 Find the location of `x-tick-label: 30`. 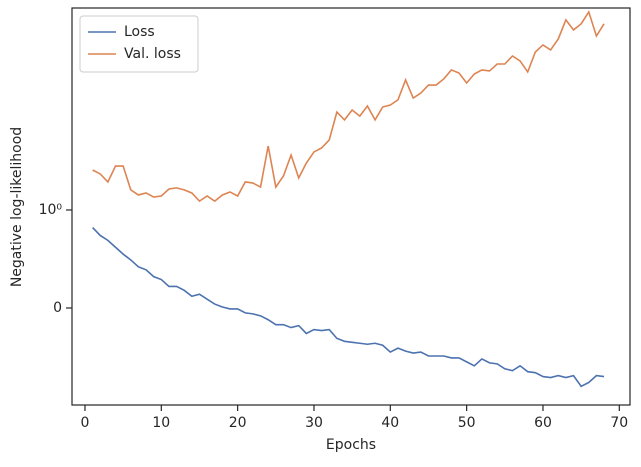

x-tick-label: 30 is located at coordinates (314, 423).